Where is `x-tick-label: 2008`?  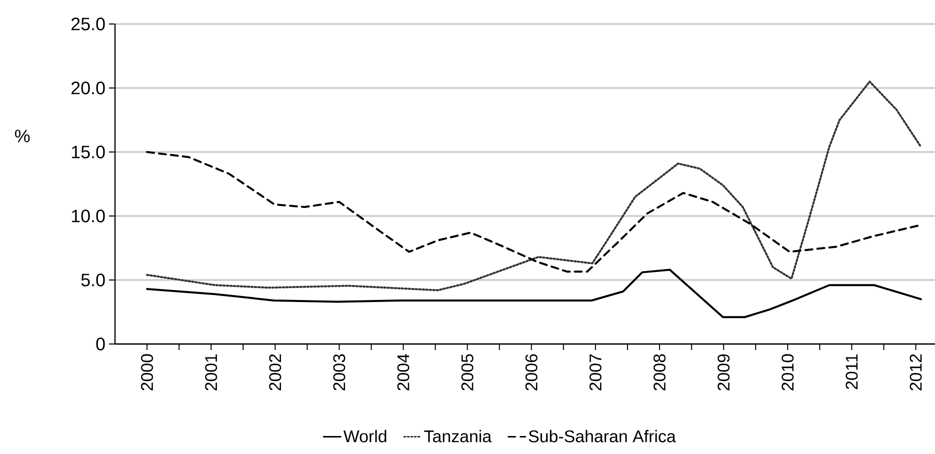 x-tick-label: 2008 is located at coordinates (660, 372).